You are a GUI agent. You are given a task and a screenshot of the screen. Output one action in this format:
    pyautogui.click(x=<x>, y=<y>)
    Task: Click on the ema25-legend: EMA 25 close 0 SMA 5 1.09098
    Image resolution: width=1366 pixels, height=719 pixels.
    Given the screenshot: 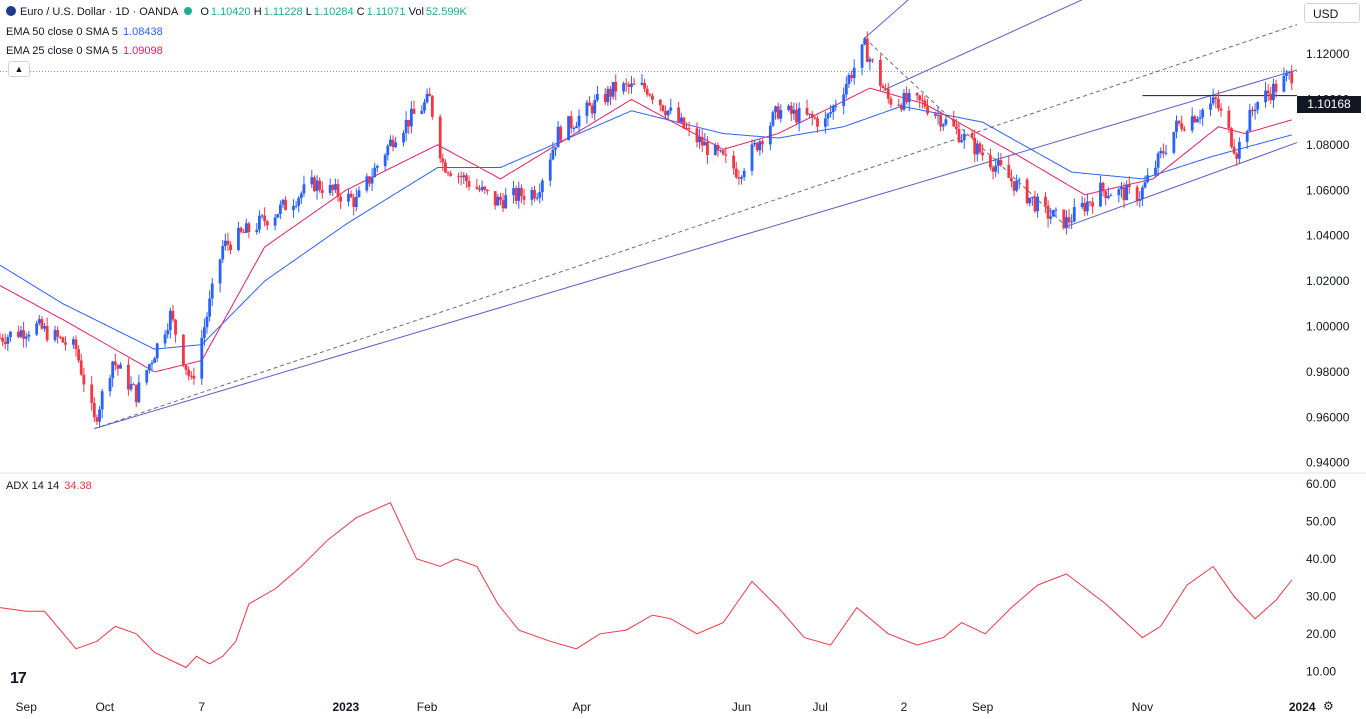 What is the action you would take?
    pyautogui.click(x=84, y=51)
    